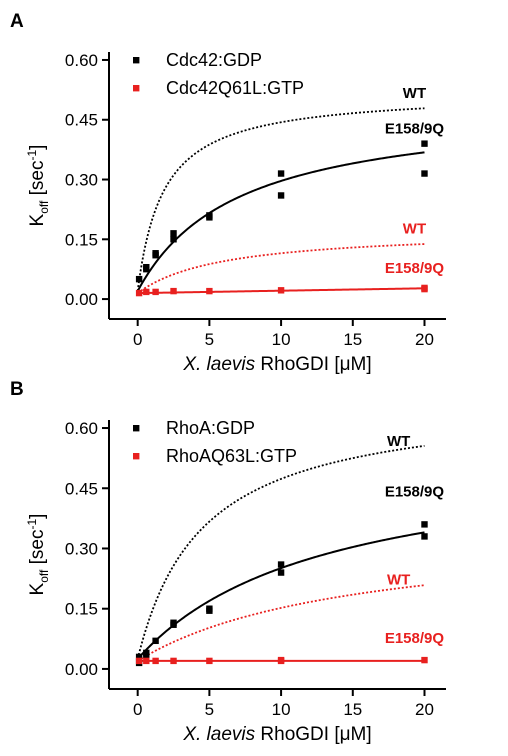 This screenshot has height=756, width=508. I want to click on legend-label: RhoAQ63L:GTP, so click(231, 456).